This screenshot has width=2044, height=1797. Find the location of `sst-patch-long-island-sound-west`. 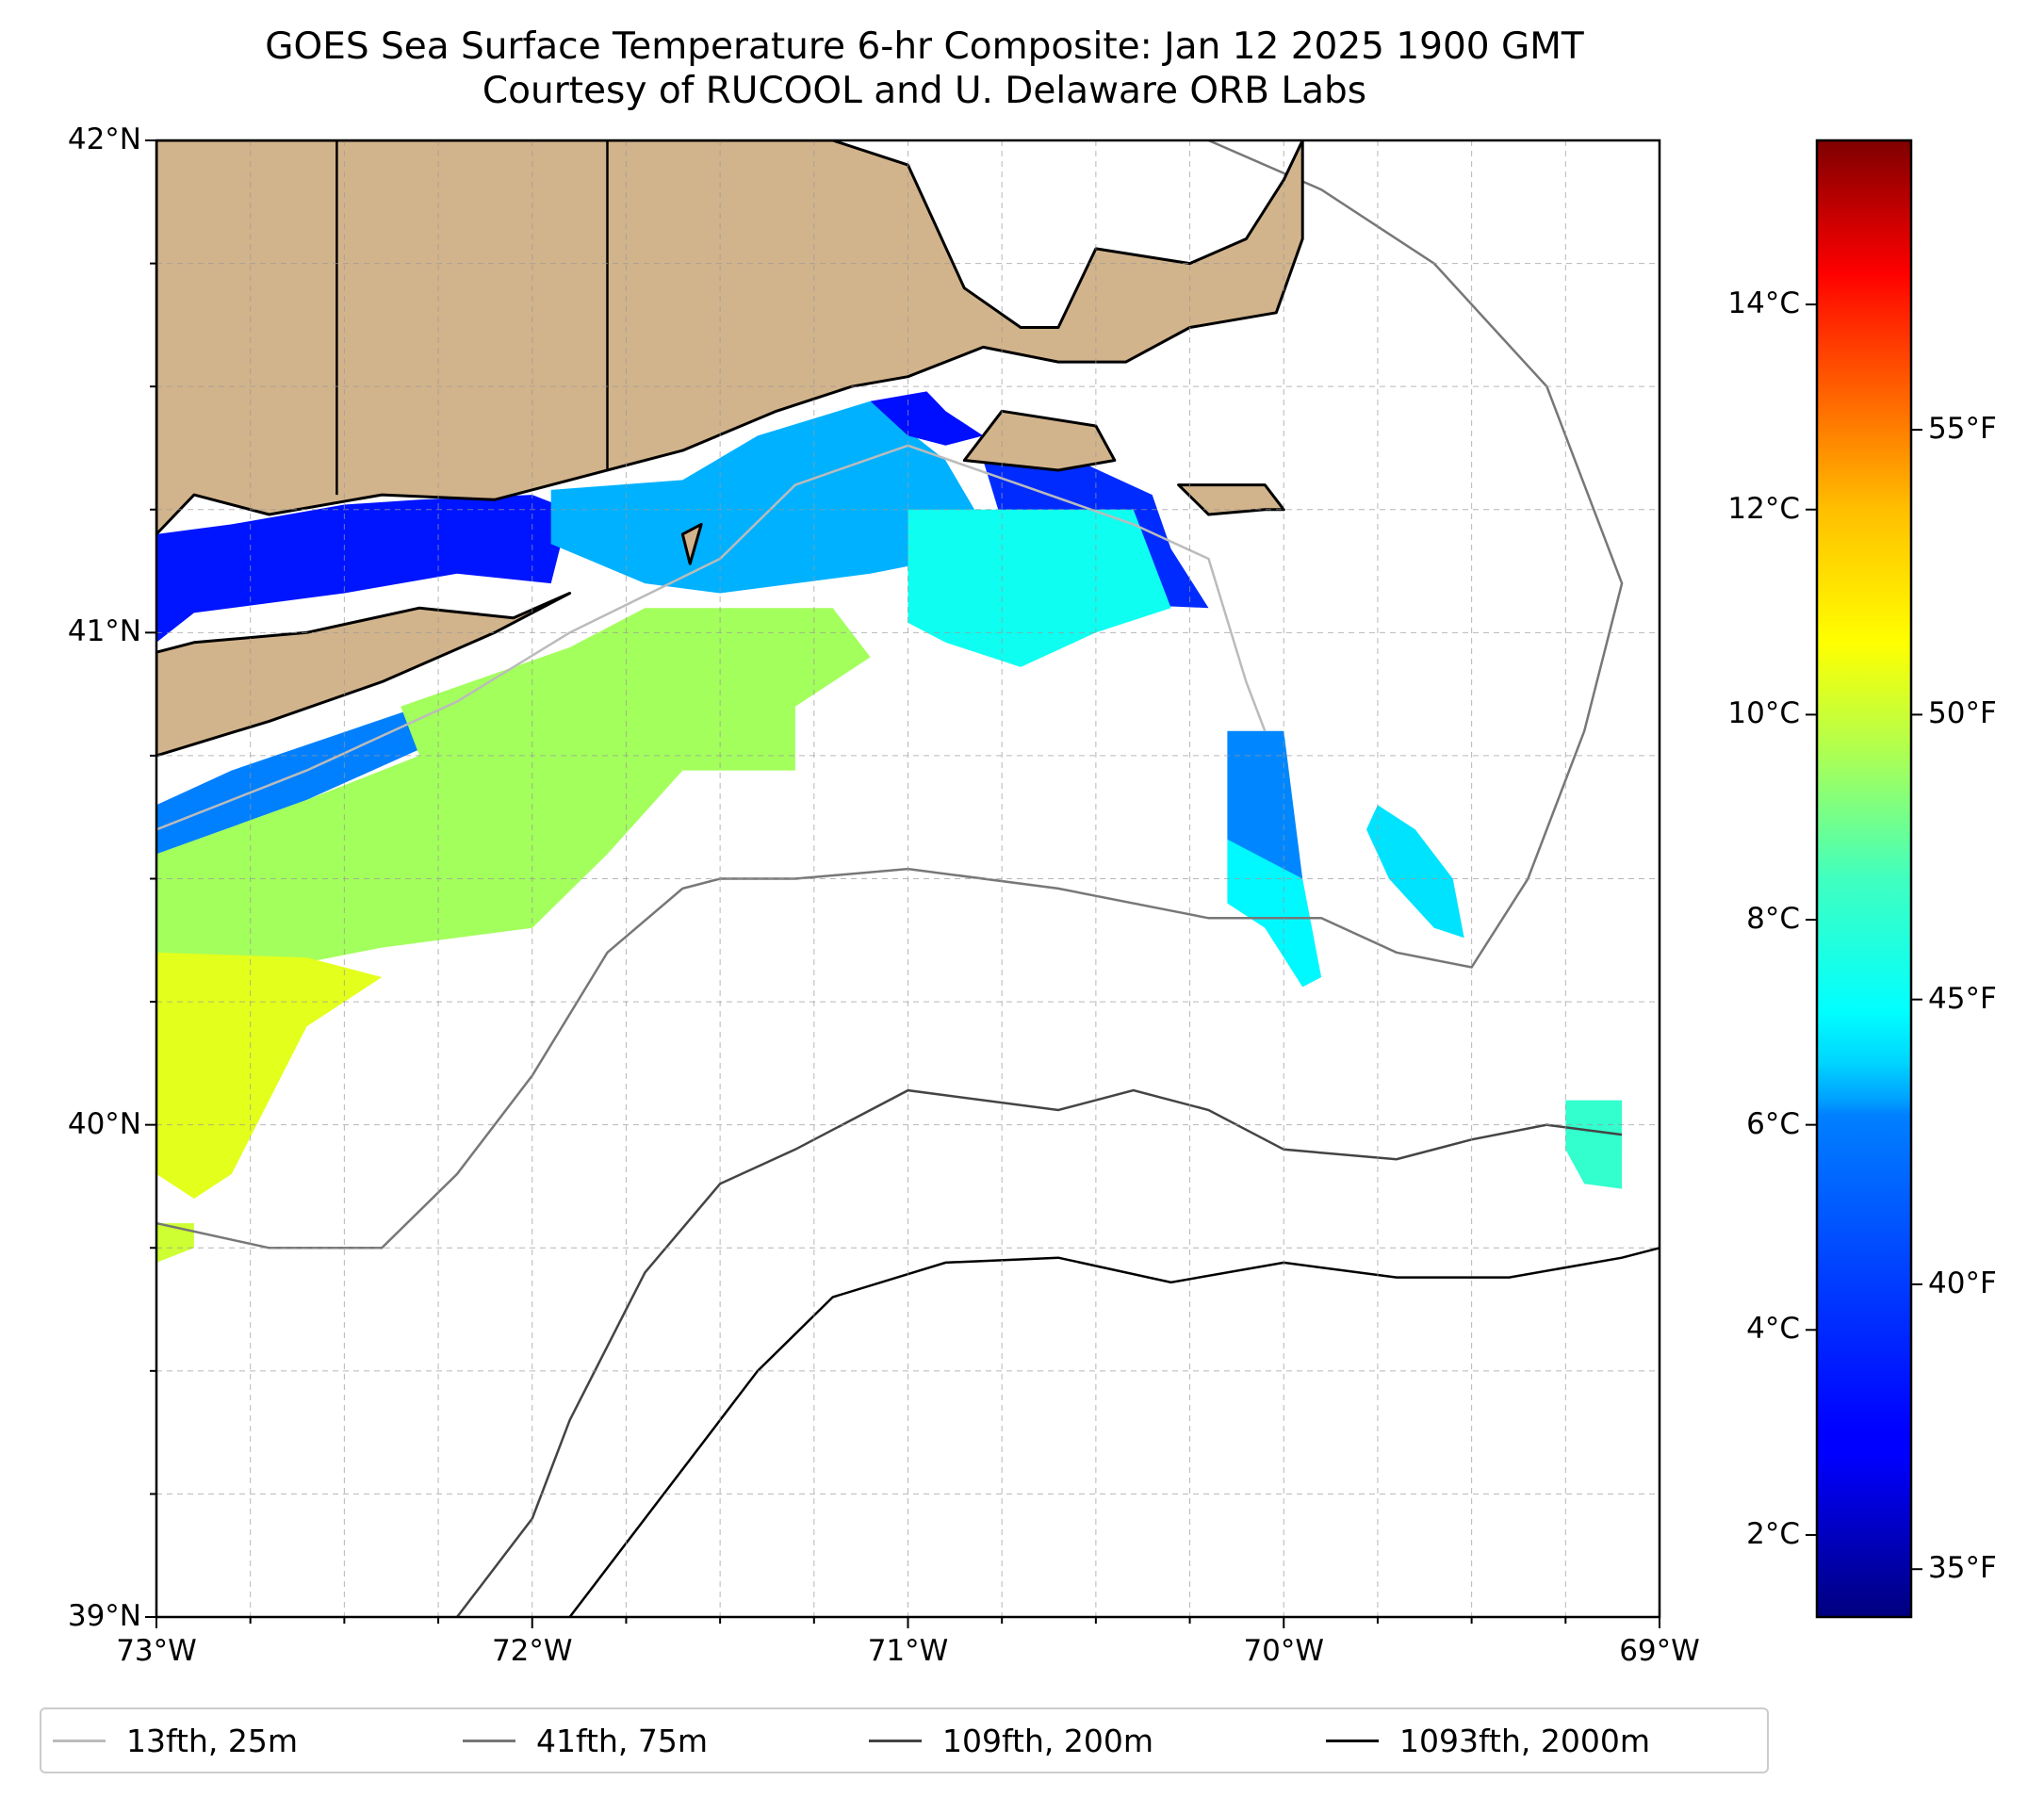

sst-patch-long-island-sound-west is located at coordinates (363, 569).